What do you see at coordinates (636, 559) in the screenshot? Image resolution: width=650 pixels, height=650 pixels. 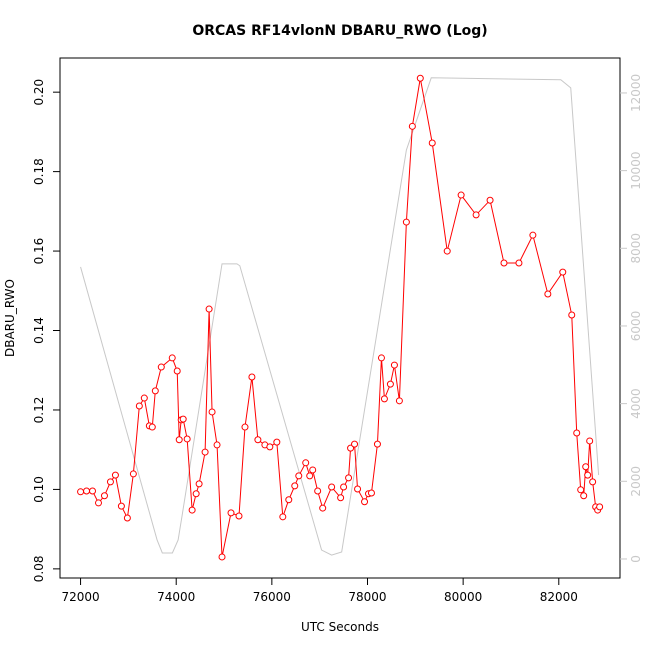 I see `y2-tick-label: 0` at bounding box center [636, 559].